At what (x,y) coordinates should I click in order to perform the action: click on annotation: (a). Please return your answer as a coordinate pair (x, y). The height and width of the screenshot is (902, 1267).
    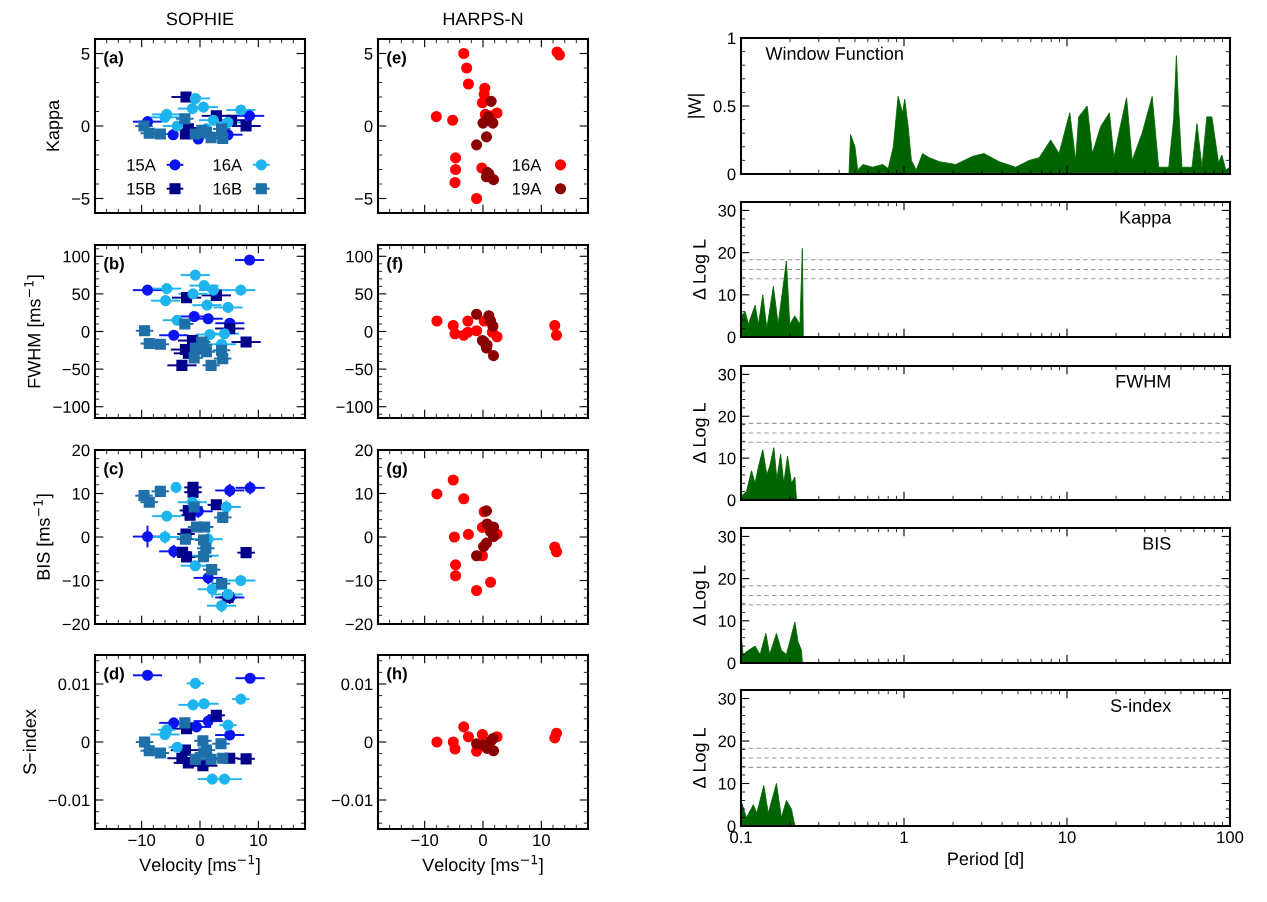
    Looking at the image, I should click on (113, 59).